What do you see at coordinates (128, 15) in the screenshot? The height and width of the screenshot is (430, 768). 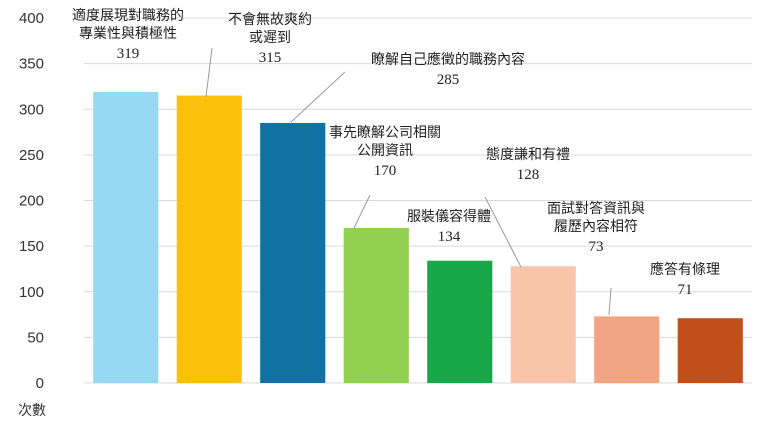 I see `category-label: 適度展現對職務的` at bounding box center [128, 15].